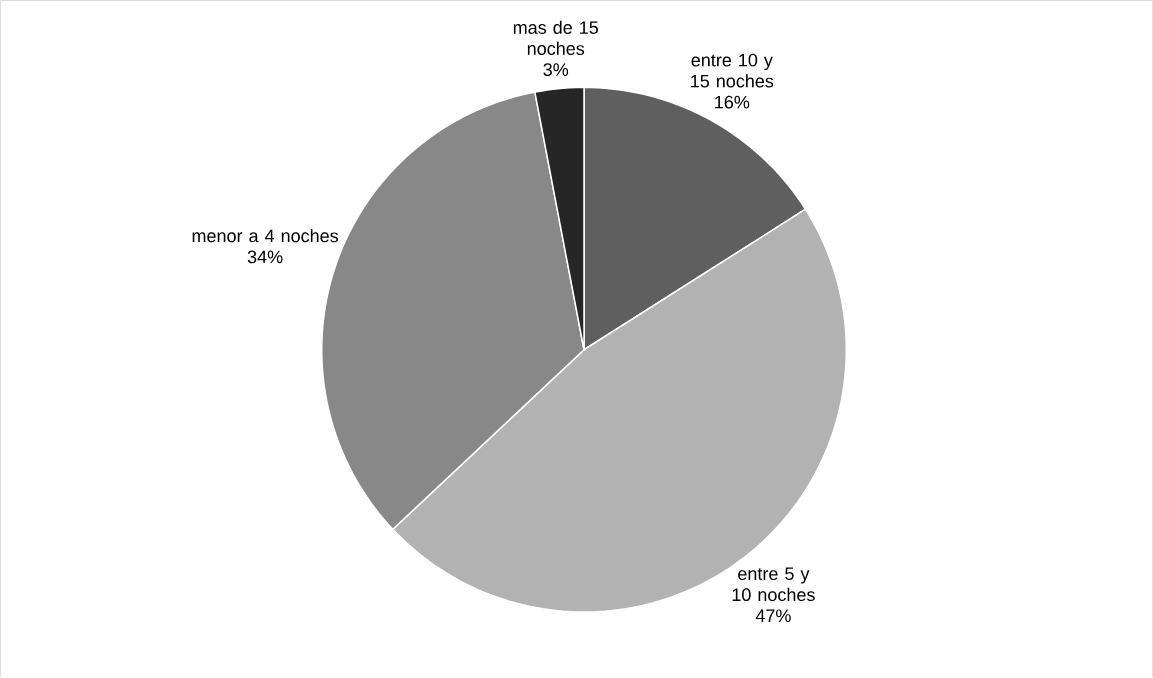 This screenshot has height=678, width=1153. I want to click on data-label: 16%, so click(732, 102).